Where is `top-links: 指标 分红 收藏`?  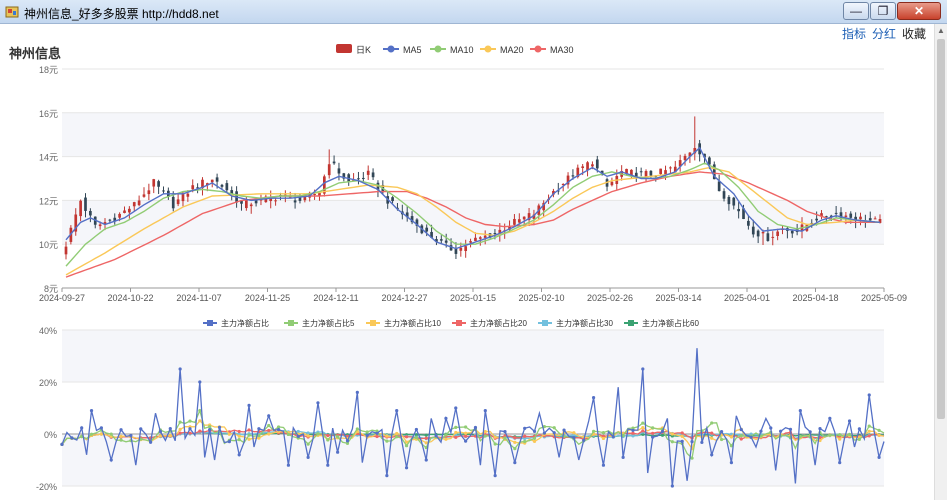 top-links: 指标 分红 收藏 is located at coordinates (884, 33).